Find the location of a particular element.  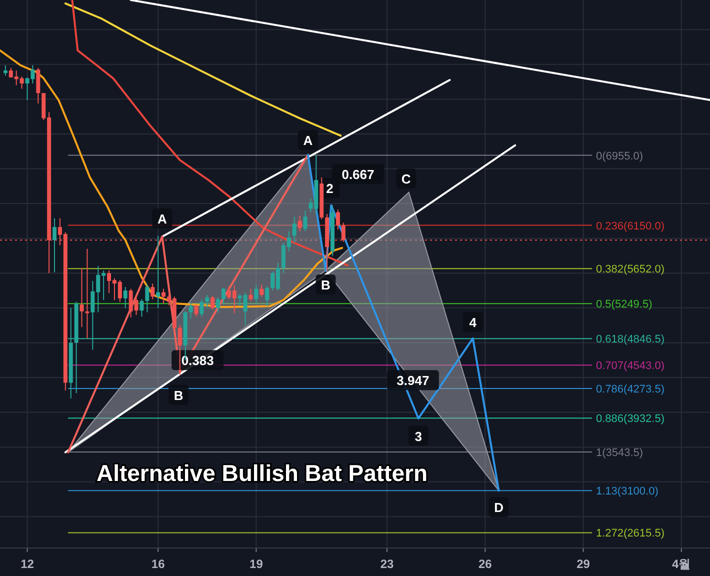

ref-line-label: 0.886(3932.5) is located at coordinates (630, 419).